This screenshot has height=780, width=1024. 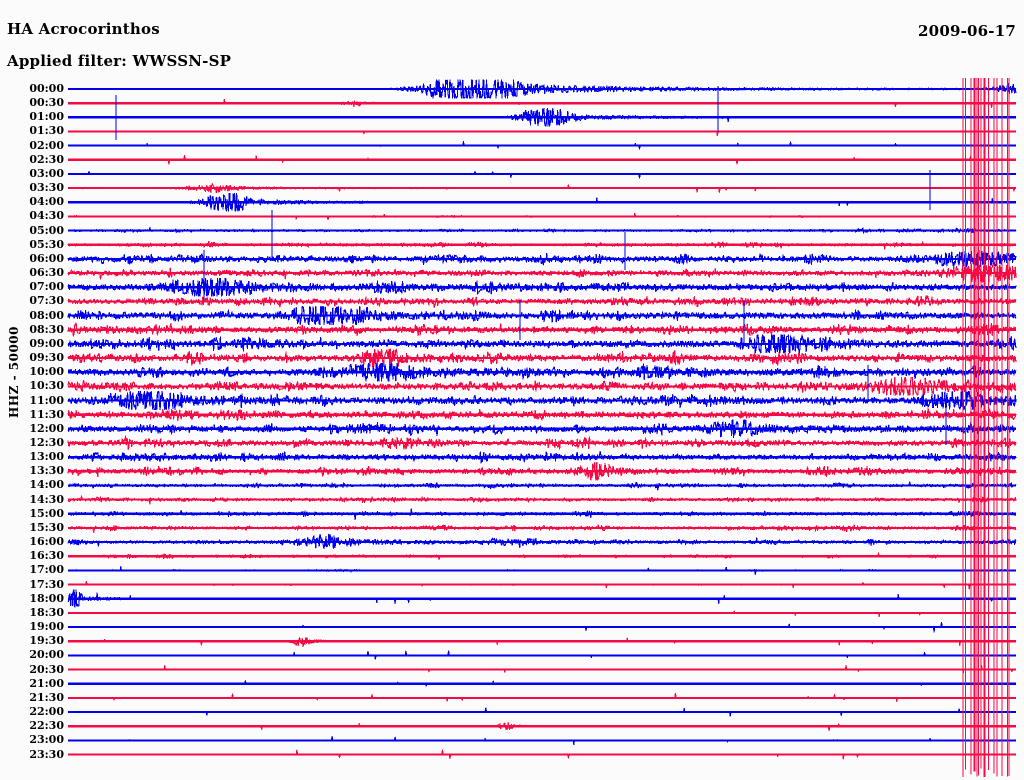 What do you see at coordinates (46, 726) in the screenshot?
I see `time-tick-label: 22:30` at bounding box center [46, 726].